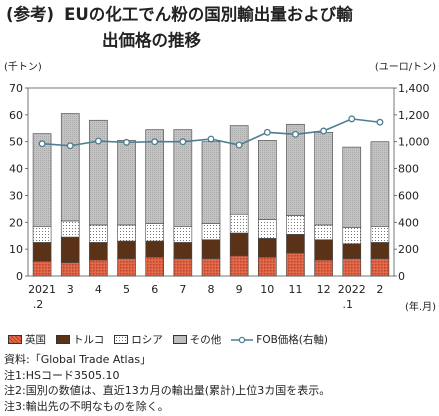  What do you see at coordinates (86, 406) in the screenshot?
I see `note-3: 注3:輸出先の不明なものを除く。` at bounding box center [86, 406].